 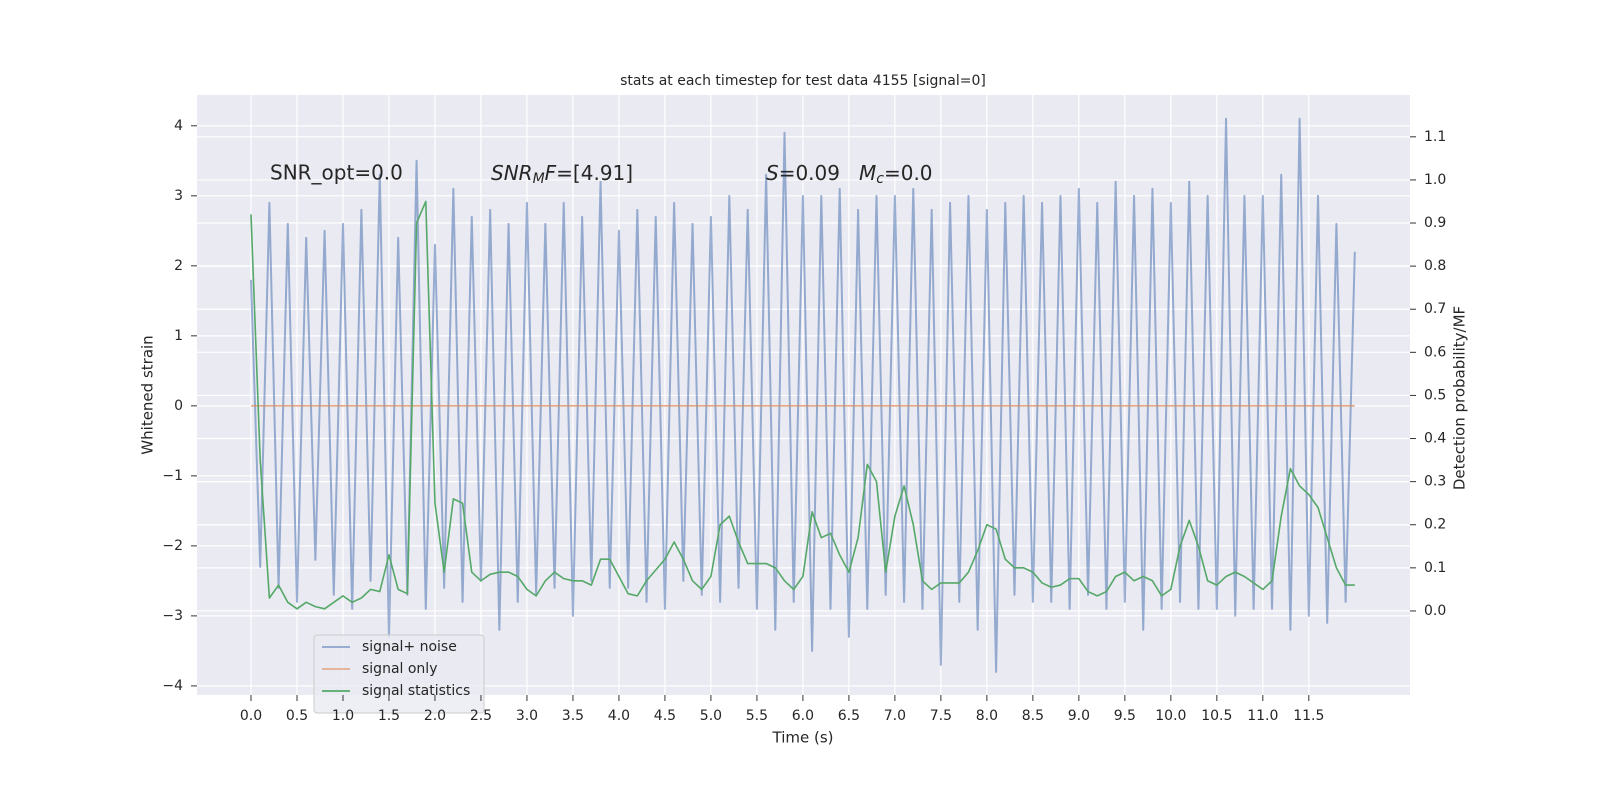 What do you see at coordinates (1262, 716) in the screenshot?
I see `x-tick-label: 11.0` at bounding box center [1262, 716].